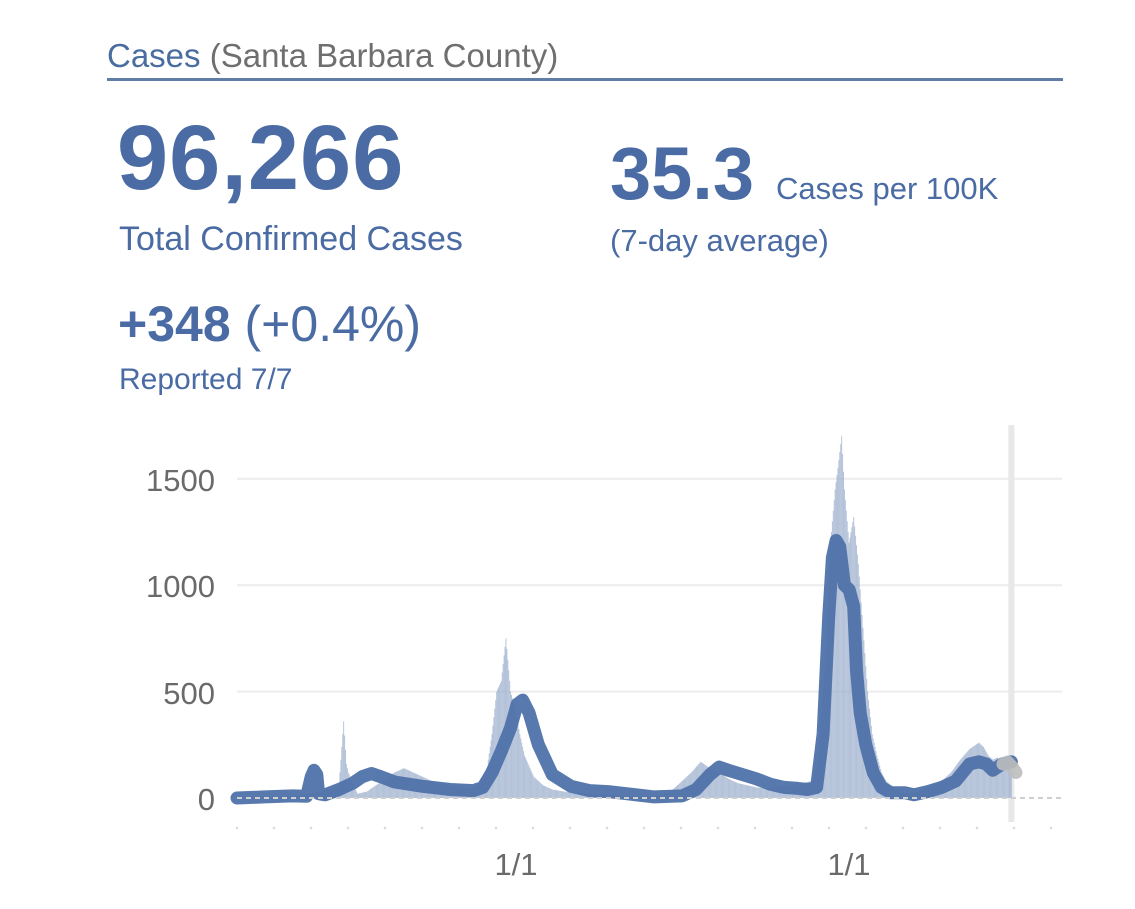  Describe the element at coordinates (384, 55) in the screenshot. I see `header-subtitle: (Santa Barbara County)` at that location.